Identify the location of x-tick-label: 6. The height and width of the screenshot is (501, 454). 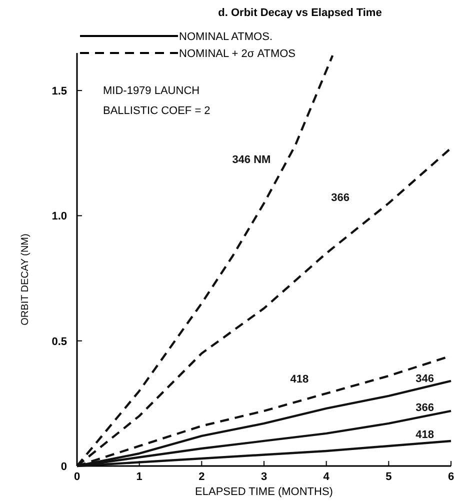
(451, 477).